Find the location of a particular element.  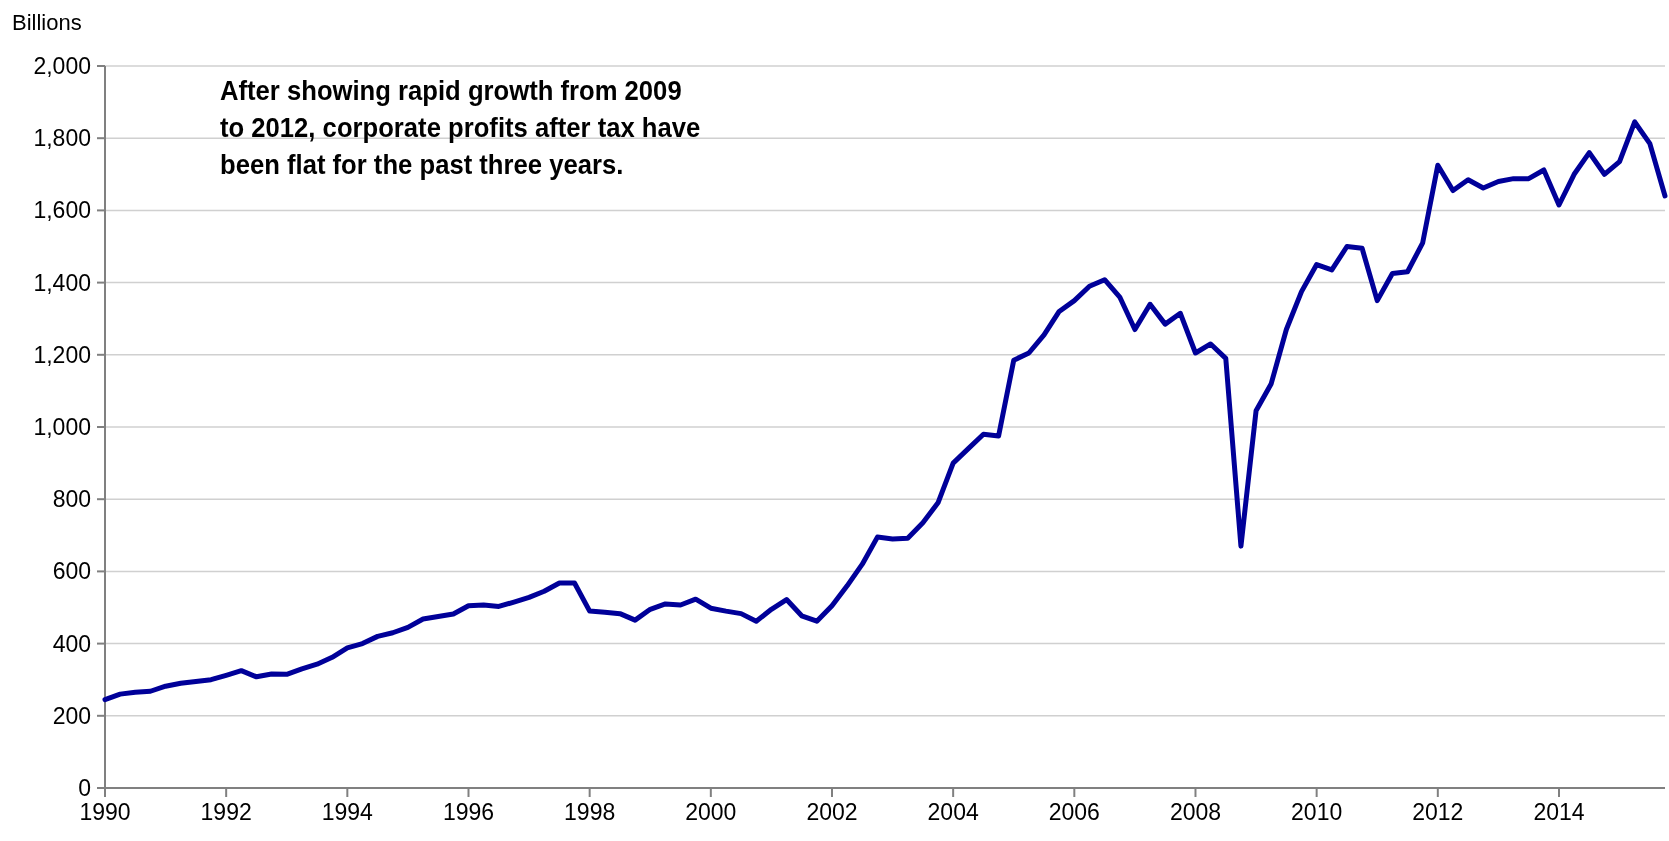

x-tick-label: 1992 is located at coordinates (226, 812).